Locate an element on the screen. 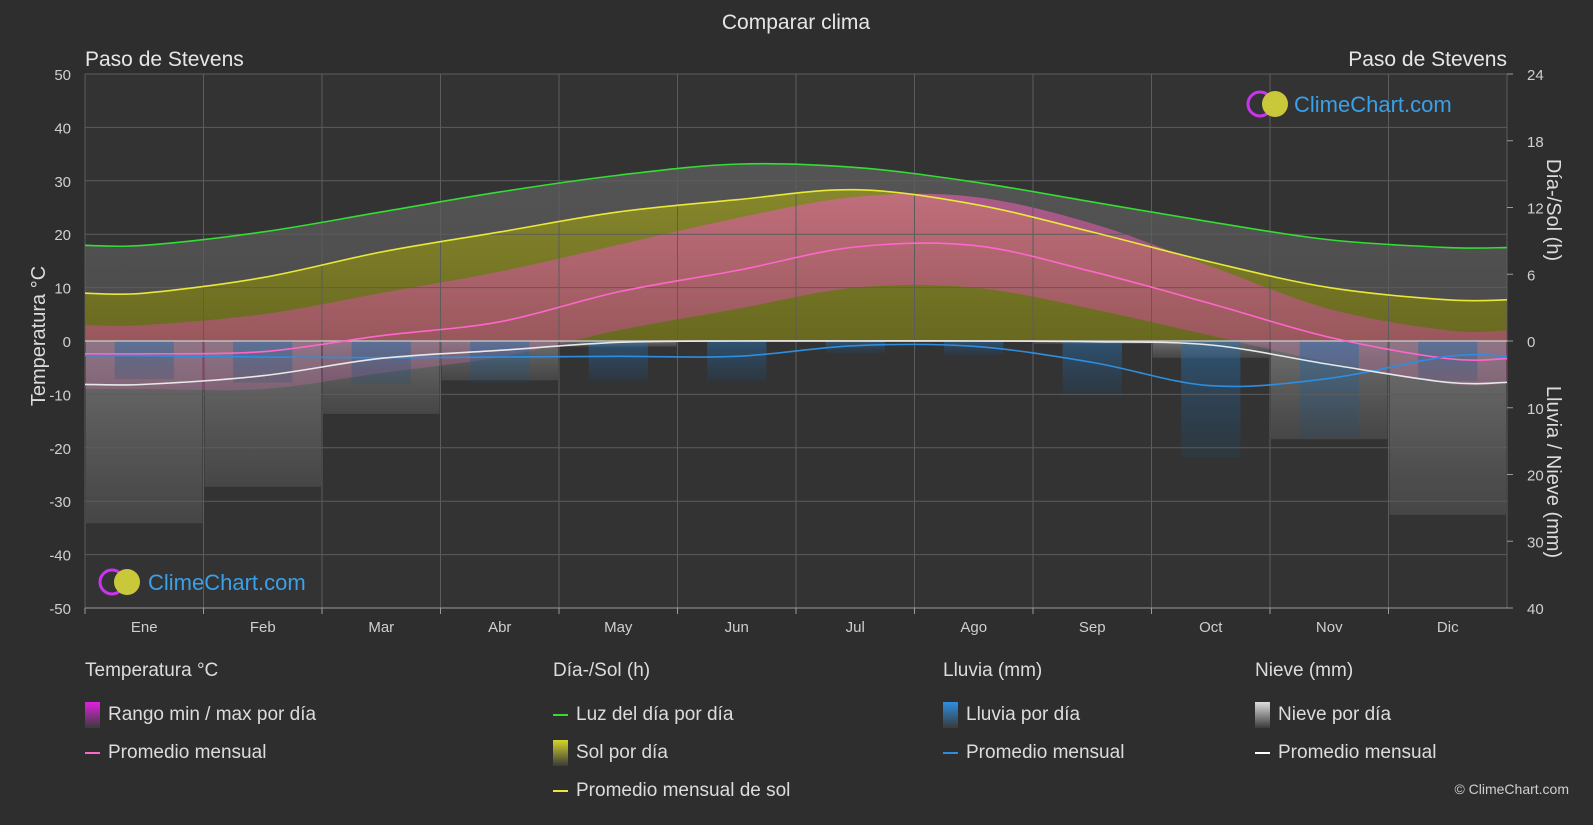  x-tick-label: Mar is located at coordinates (381, 627).